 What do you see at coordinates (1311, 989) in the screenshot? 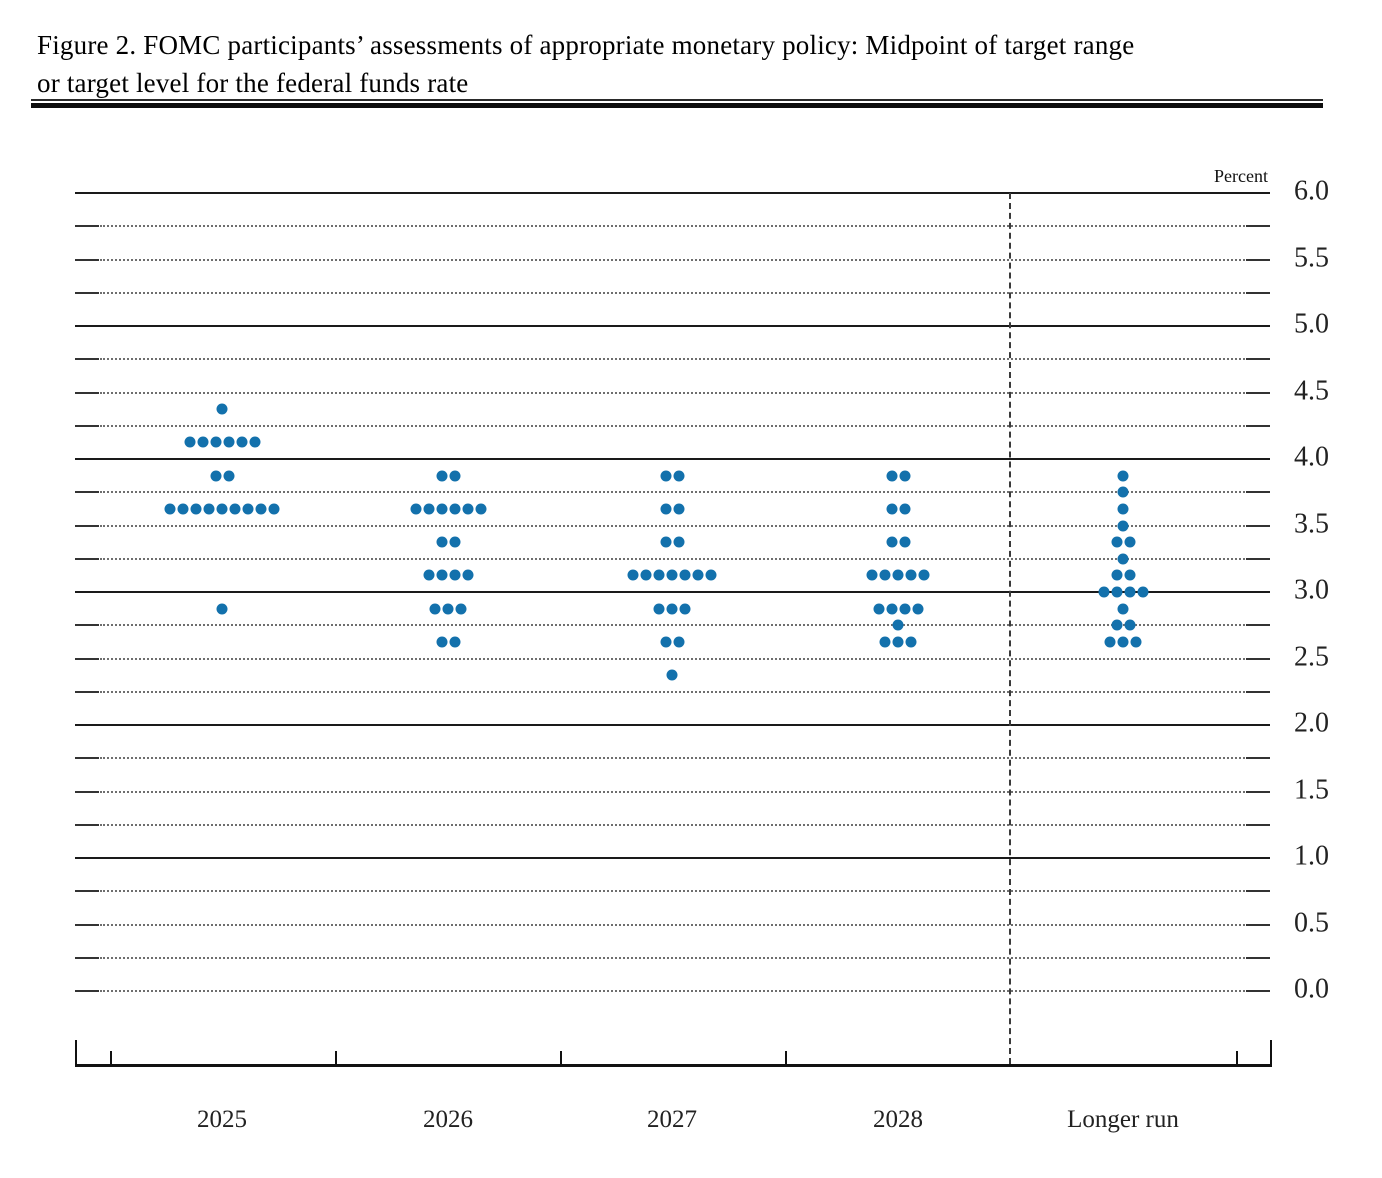
I see `y-tick-label-0.0: 0.0` at bounding box center [1311, 989].